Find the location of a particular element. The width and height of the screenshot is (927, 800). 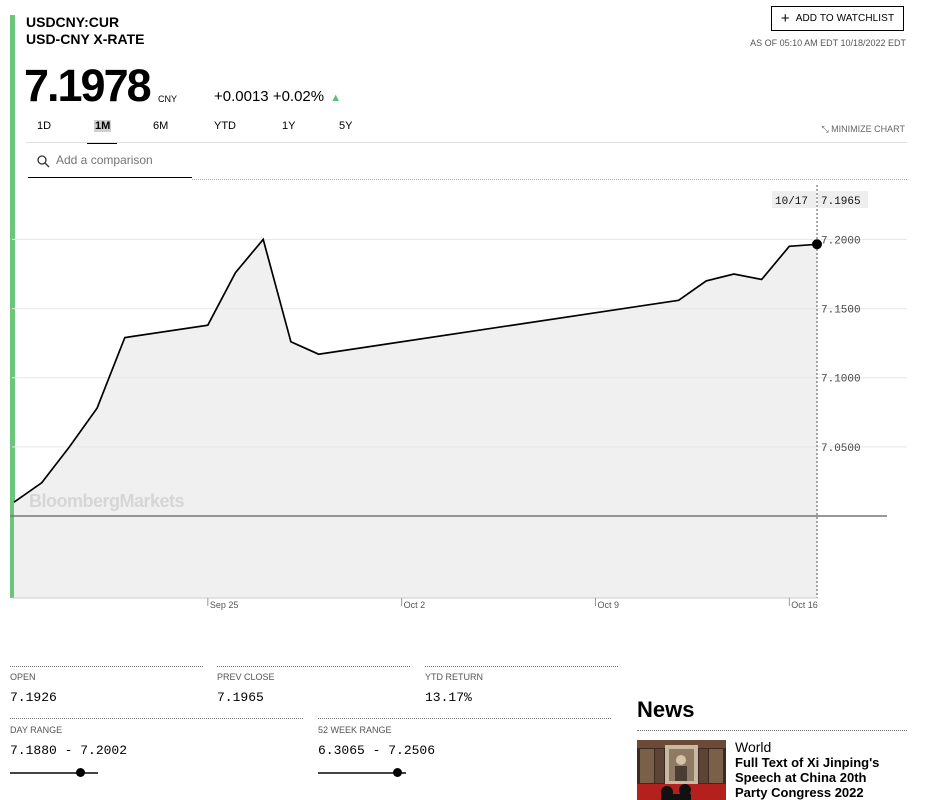

comparison-search is located at coordinates (110, 163).